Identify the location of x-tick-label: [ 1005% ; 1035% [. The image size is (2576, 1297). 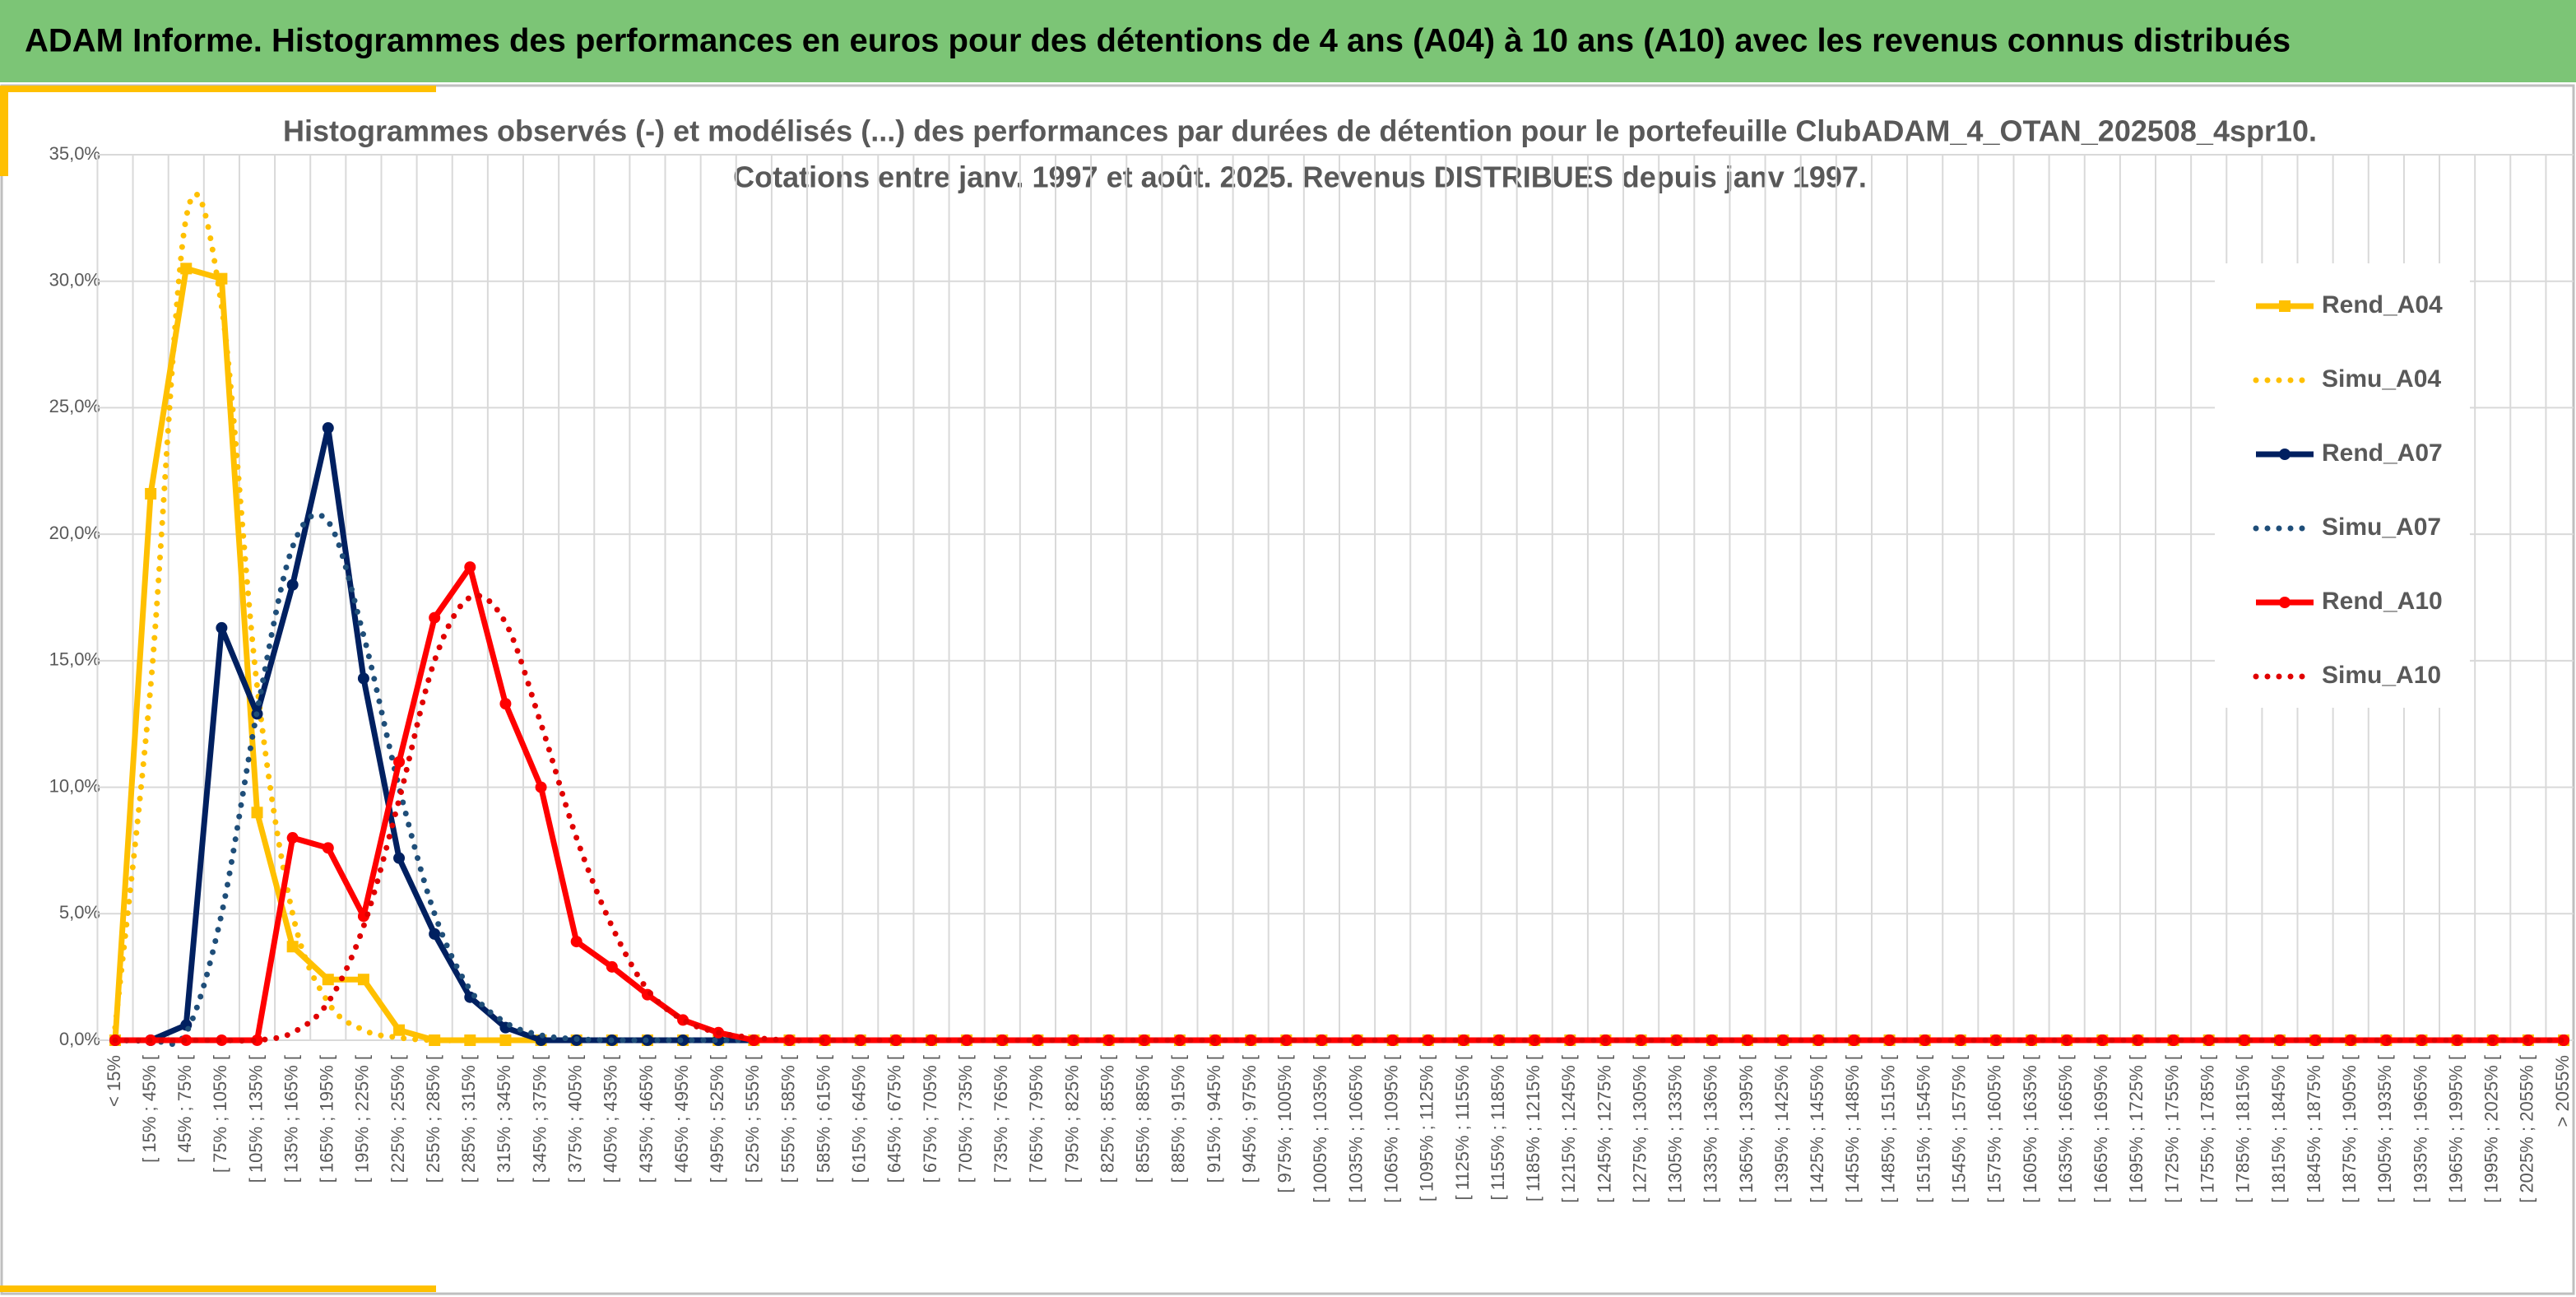
(1320, 1129).